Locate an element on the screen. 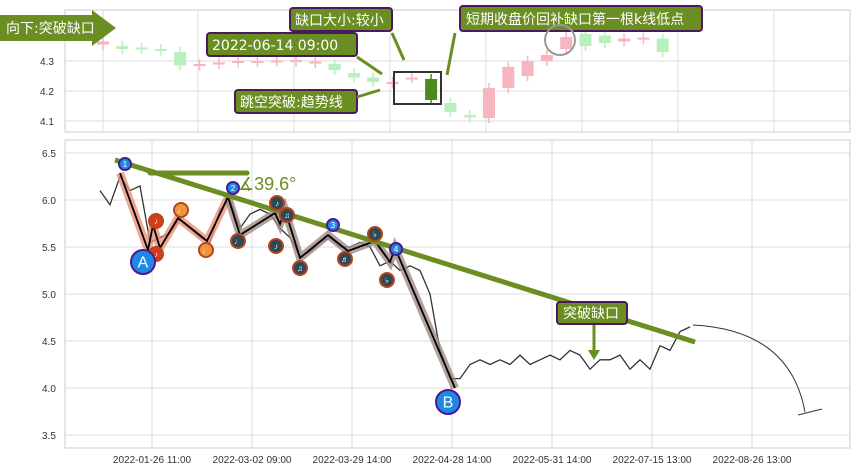  candlesticks is located at coordinates (383, 76).